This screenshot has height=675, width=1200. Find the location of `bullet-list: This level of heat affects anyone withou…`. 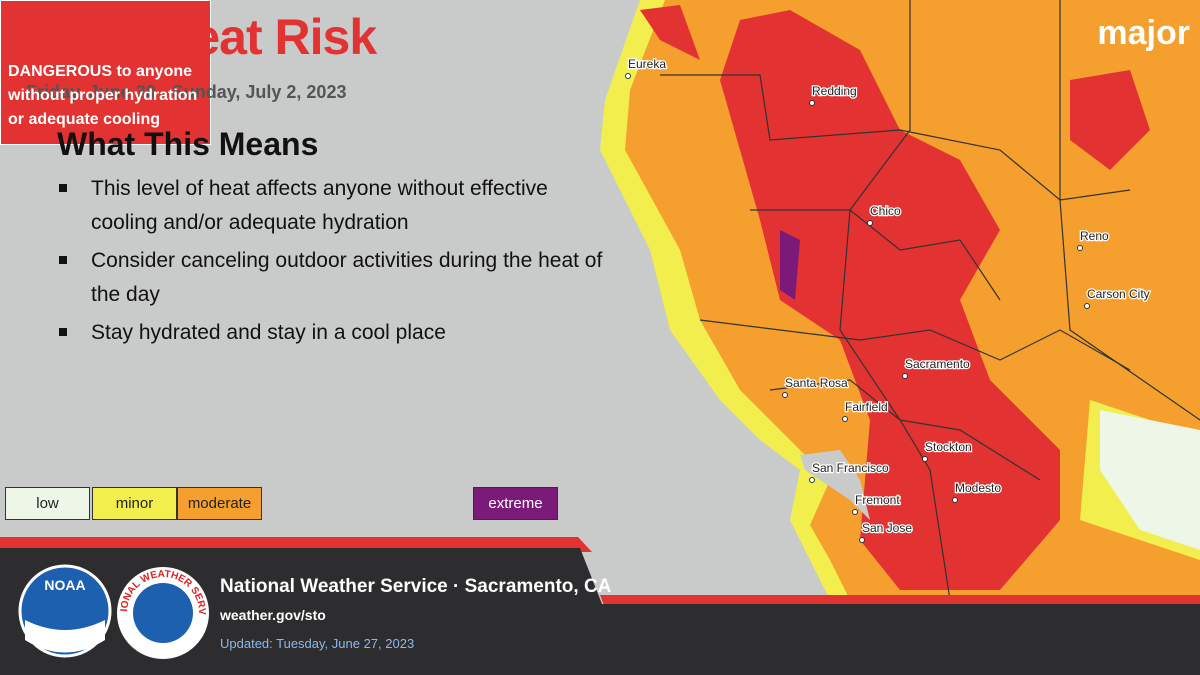

bullet-list: This level of heat affects anyone withou… is located at coordinates (335, 263).